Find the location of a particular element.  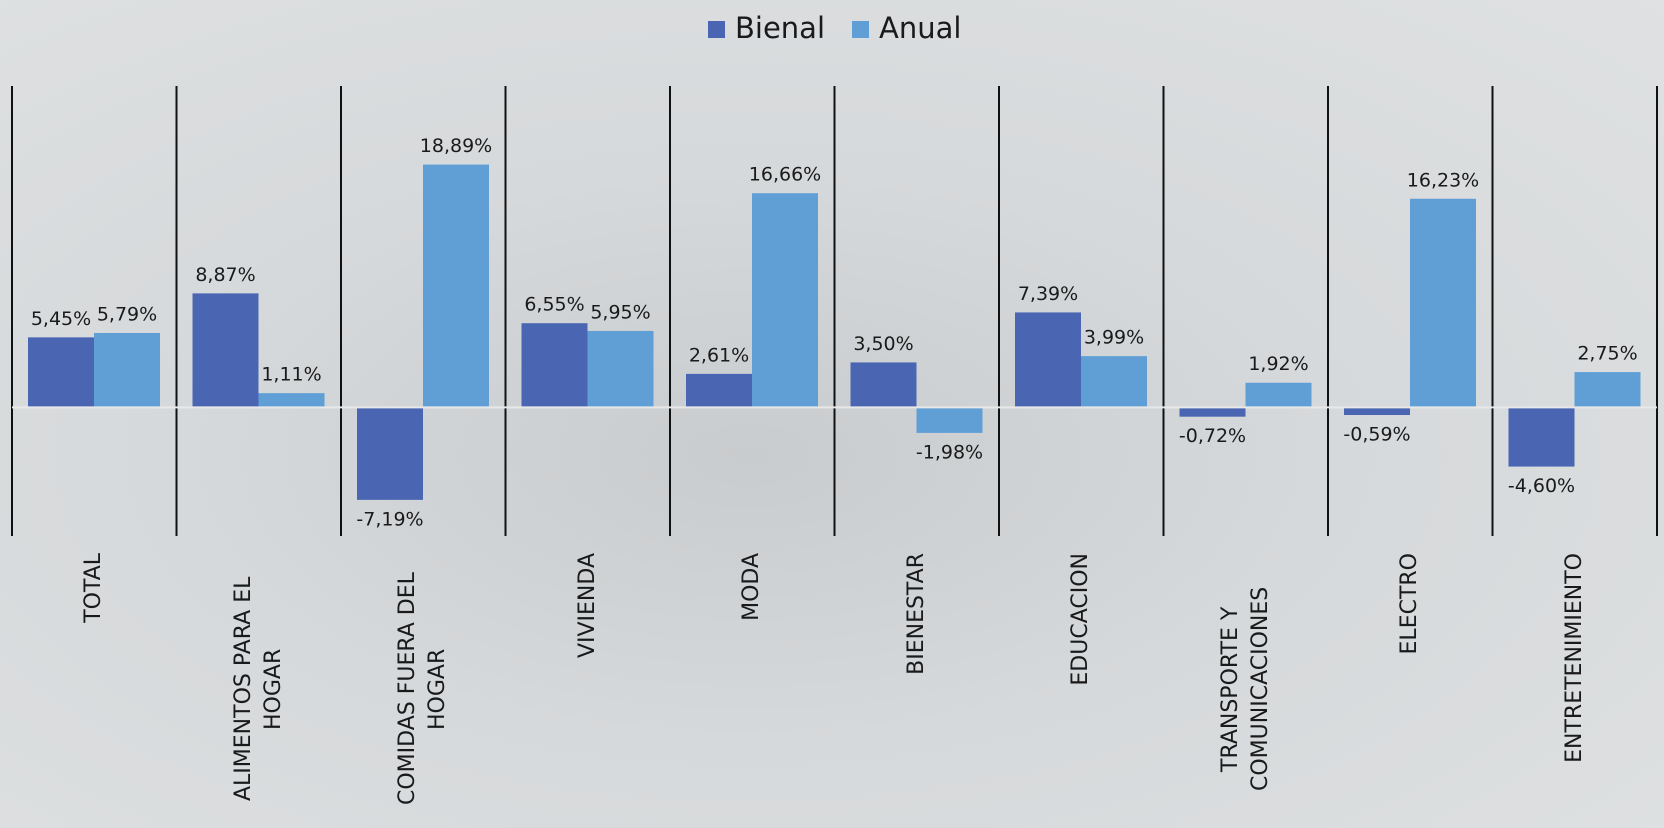

value-label: 1,11% is located at coordinates (291, 375).